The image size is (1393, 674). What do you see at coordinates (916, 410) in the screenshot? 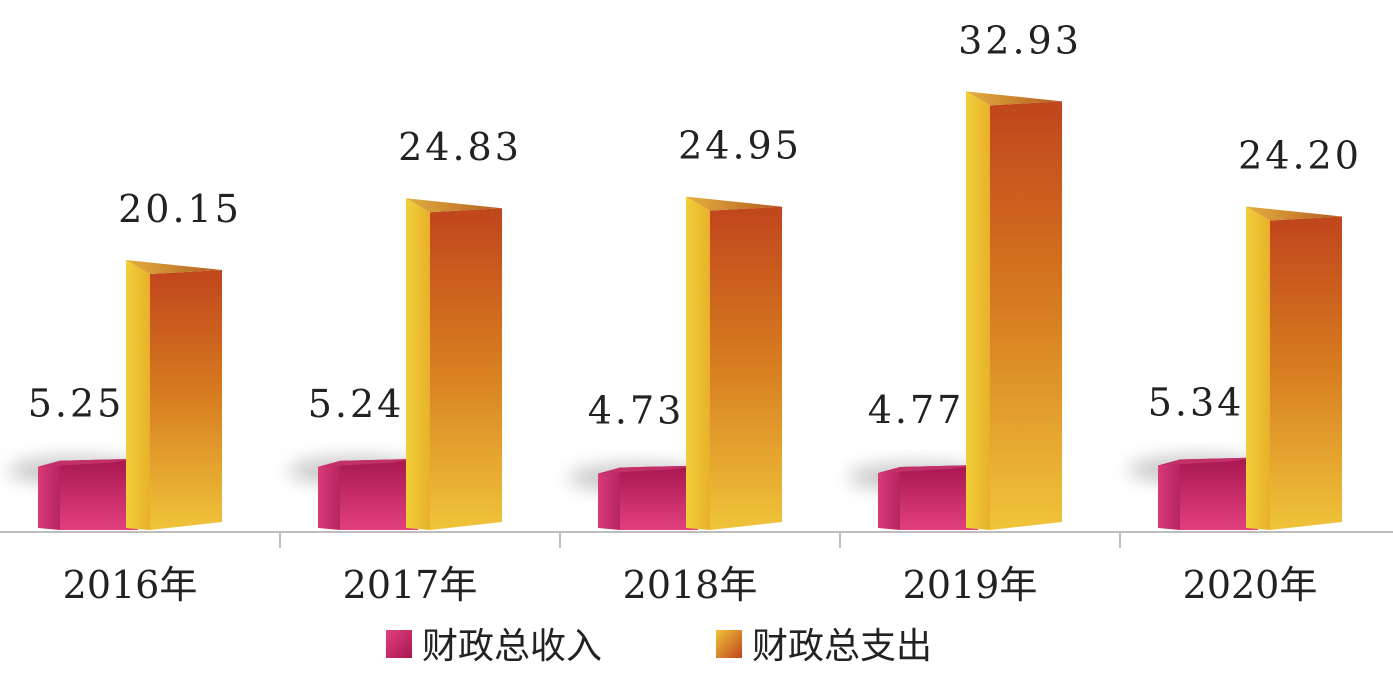
I see `income-value-label: 4.77` at bounding box center [916, 410].